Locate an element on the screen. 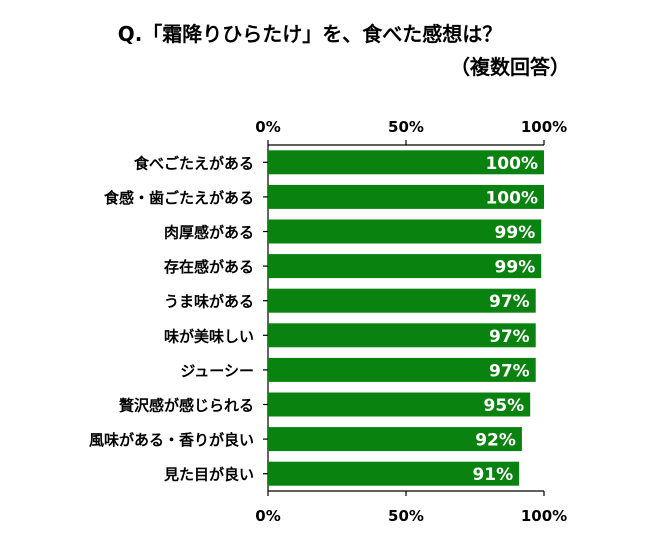 Image resolution: width=650 pixels, height=550 pixels. x-tick-label-bottom: 50% is located at coordinates (406, 516).